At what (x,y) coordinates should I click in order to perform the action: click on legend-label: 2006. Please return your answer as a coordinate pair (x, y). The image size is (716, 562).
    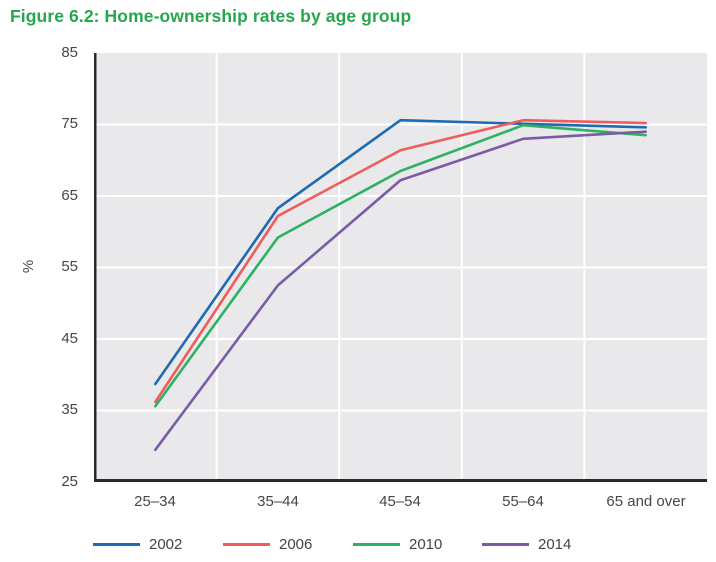
    Looking at the image, I should click on (296, 544).